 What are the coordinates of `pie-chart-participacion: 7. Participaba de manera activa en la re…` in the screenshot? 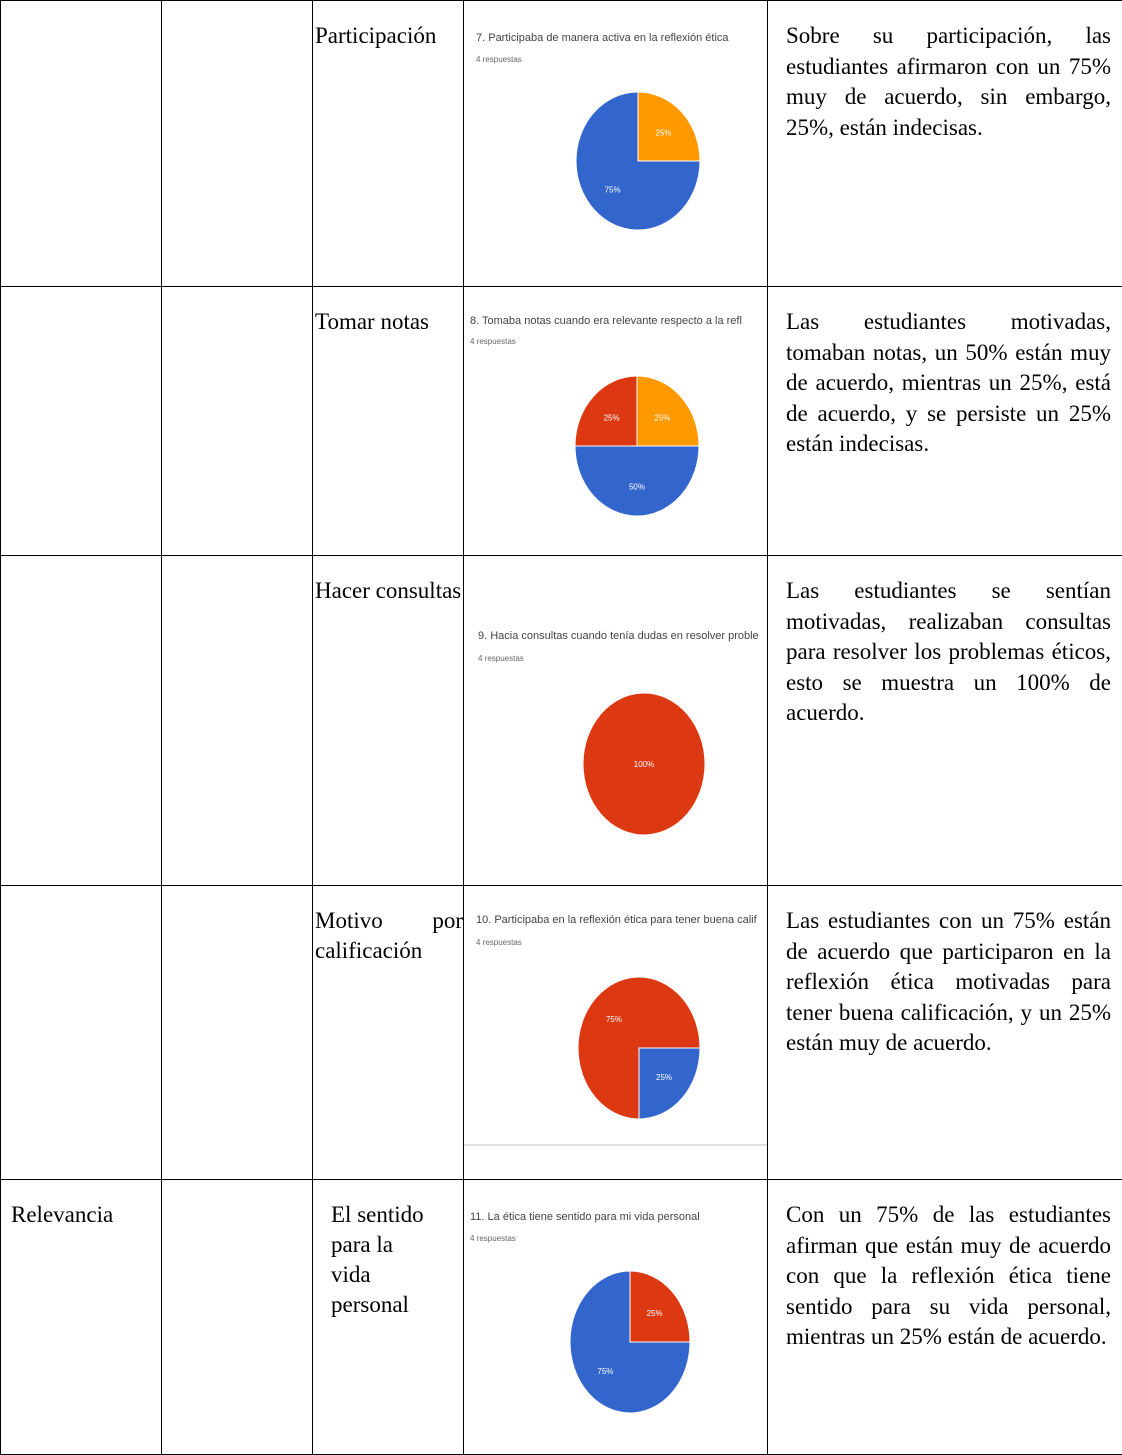 It's located at (615, 143).